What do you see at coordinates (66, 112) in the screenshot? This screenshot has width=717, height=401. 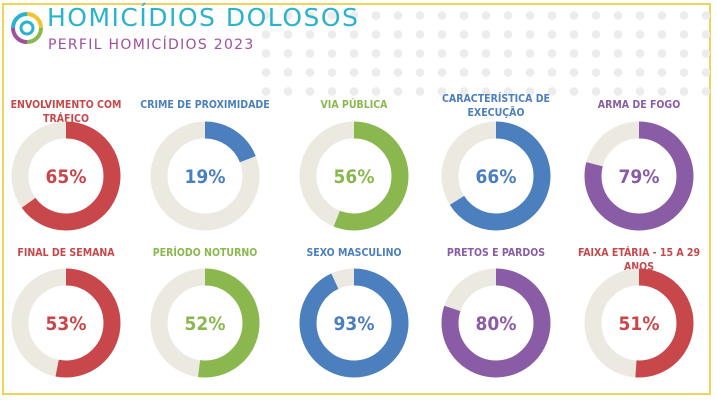 I see `donut-label: ENVOLVIMENTO COM TRÁFICO` at bounding box center [66, 112].